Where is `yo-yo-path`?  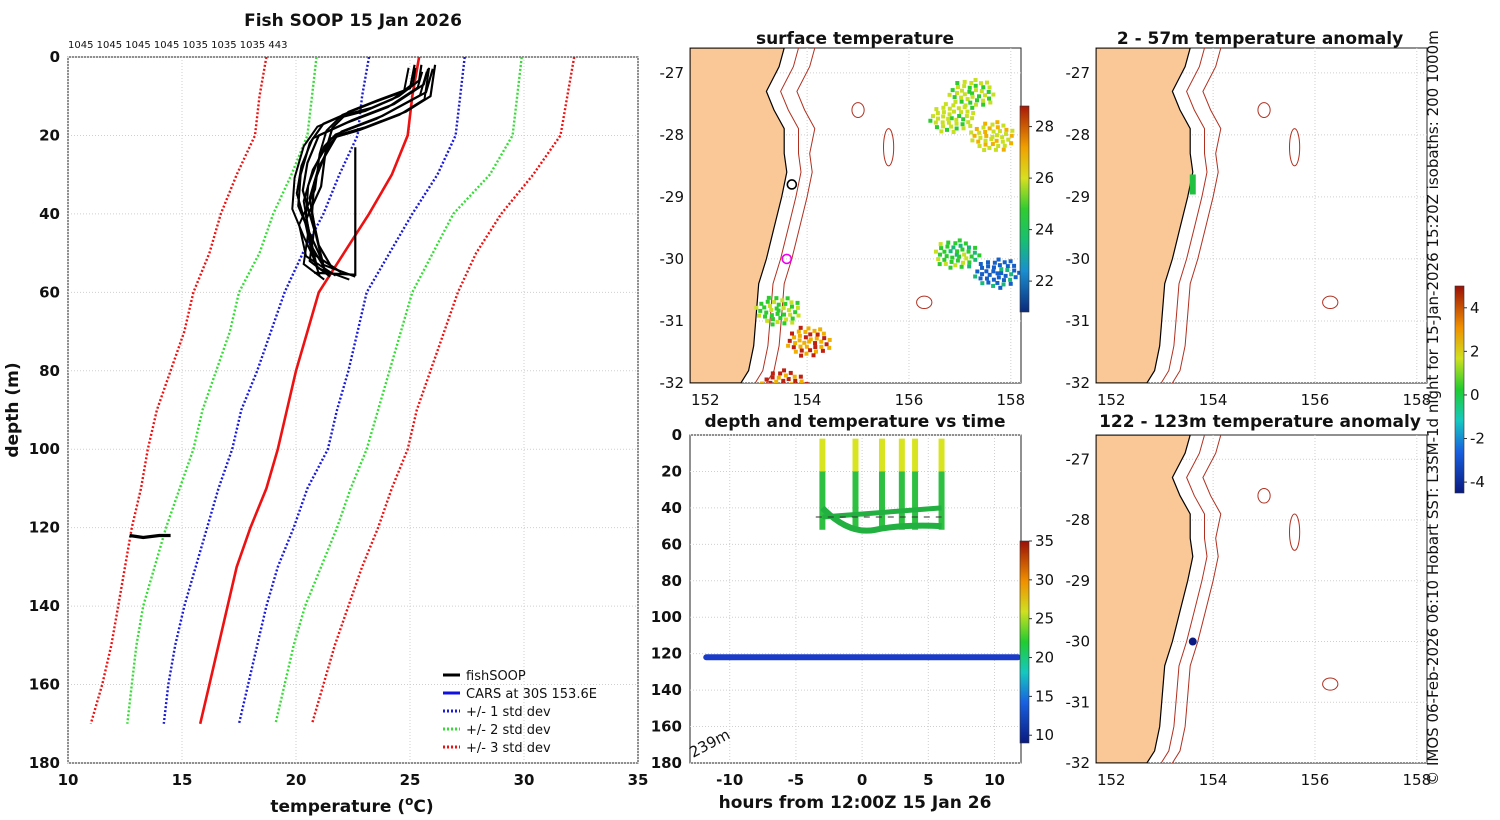 yo-yo-path is located at coordinates (881, 519).